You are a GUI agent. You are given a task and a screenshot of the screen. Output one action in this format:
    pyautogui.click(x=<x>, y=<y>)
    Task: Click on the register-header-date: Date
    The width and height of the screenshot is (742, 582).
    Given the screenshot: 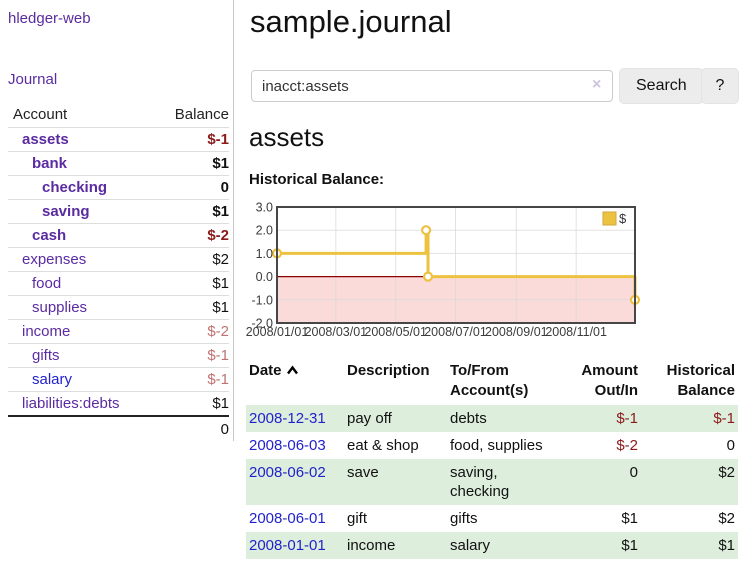 What is the action you would take?
    pyautogui.click(x=295, y=381)
    